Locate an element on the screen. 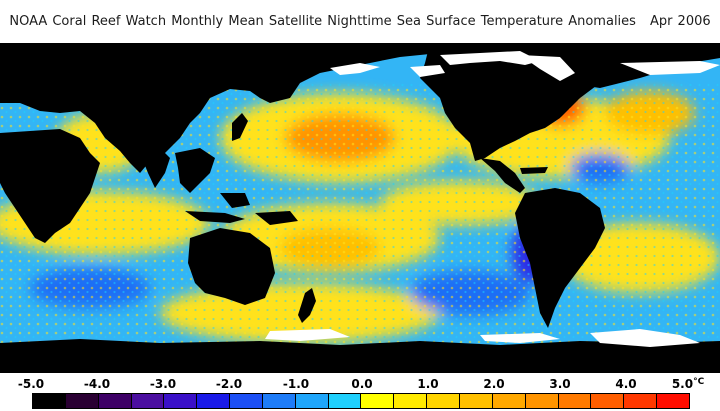  tick-label-max: 5.0°C is located at coordinates (688, 384).